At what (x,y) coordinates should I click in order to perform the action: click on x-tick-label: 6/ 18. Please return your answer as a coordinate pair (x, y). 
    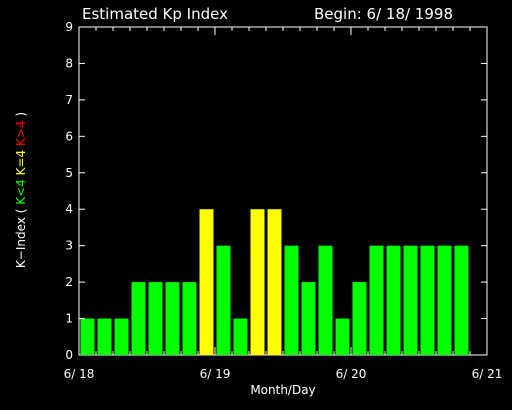
    Looking at the image, I should click on (79, 374).